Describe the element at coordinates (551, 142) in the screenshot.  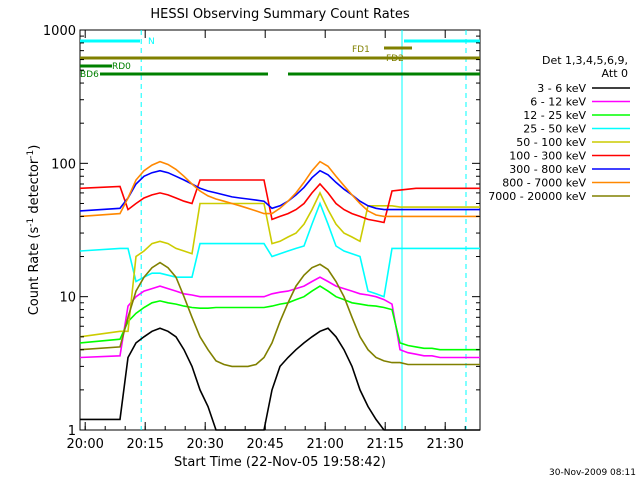
I see `legend-label-4: 50 - 100 keV` at that location.